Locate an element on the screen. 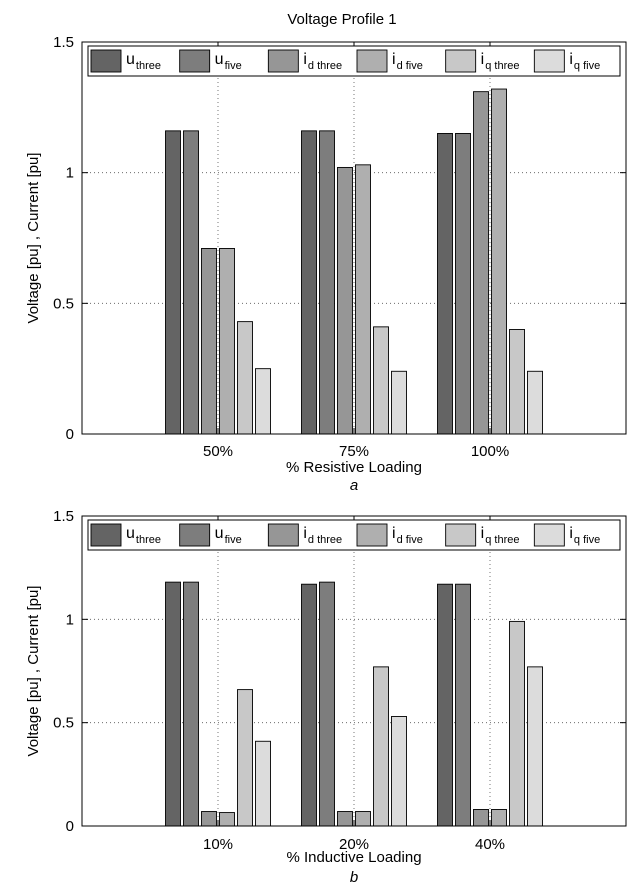 This screenshot has height=889, width=630. subfigure-label: a is located at coordinates (354, 485).